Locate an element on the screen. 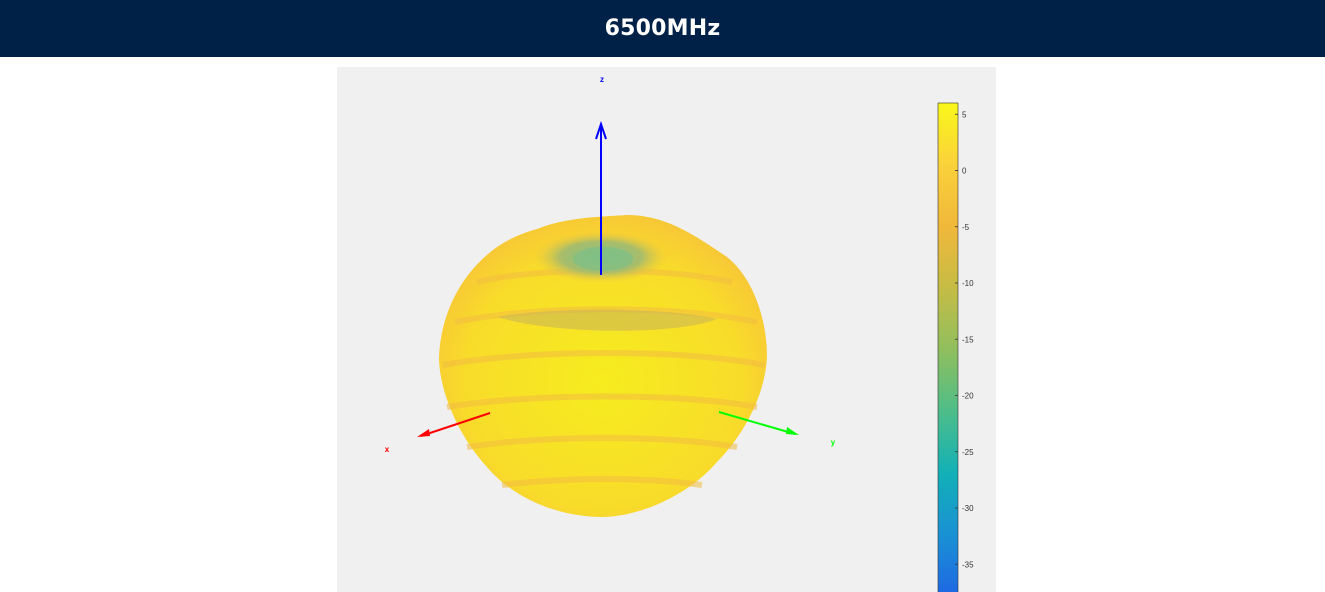  colorbar-tick-label: -10 is located at coordinates (968, 283).